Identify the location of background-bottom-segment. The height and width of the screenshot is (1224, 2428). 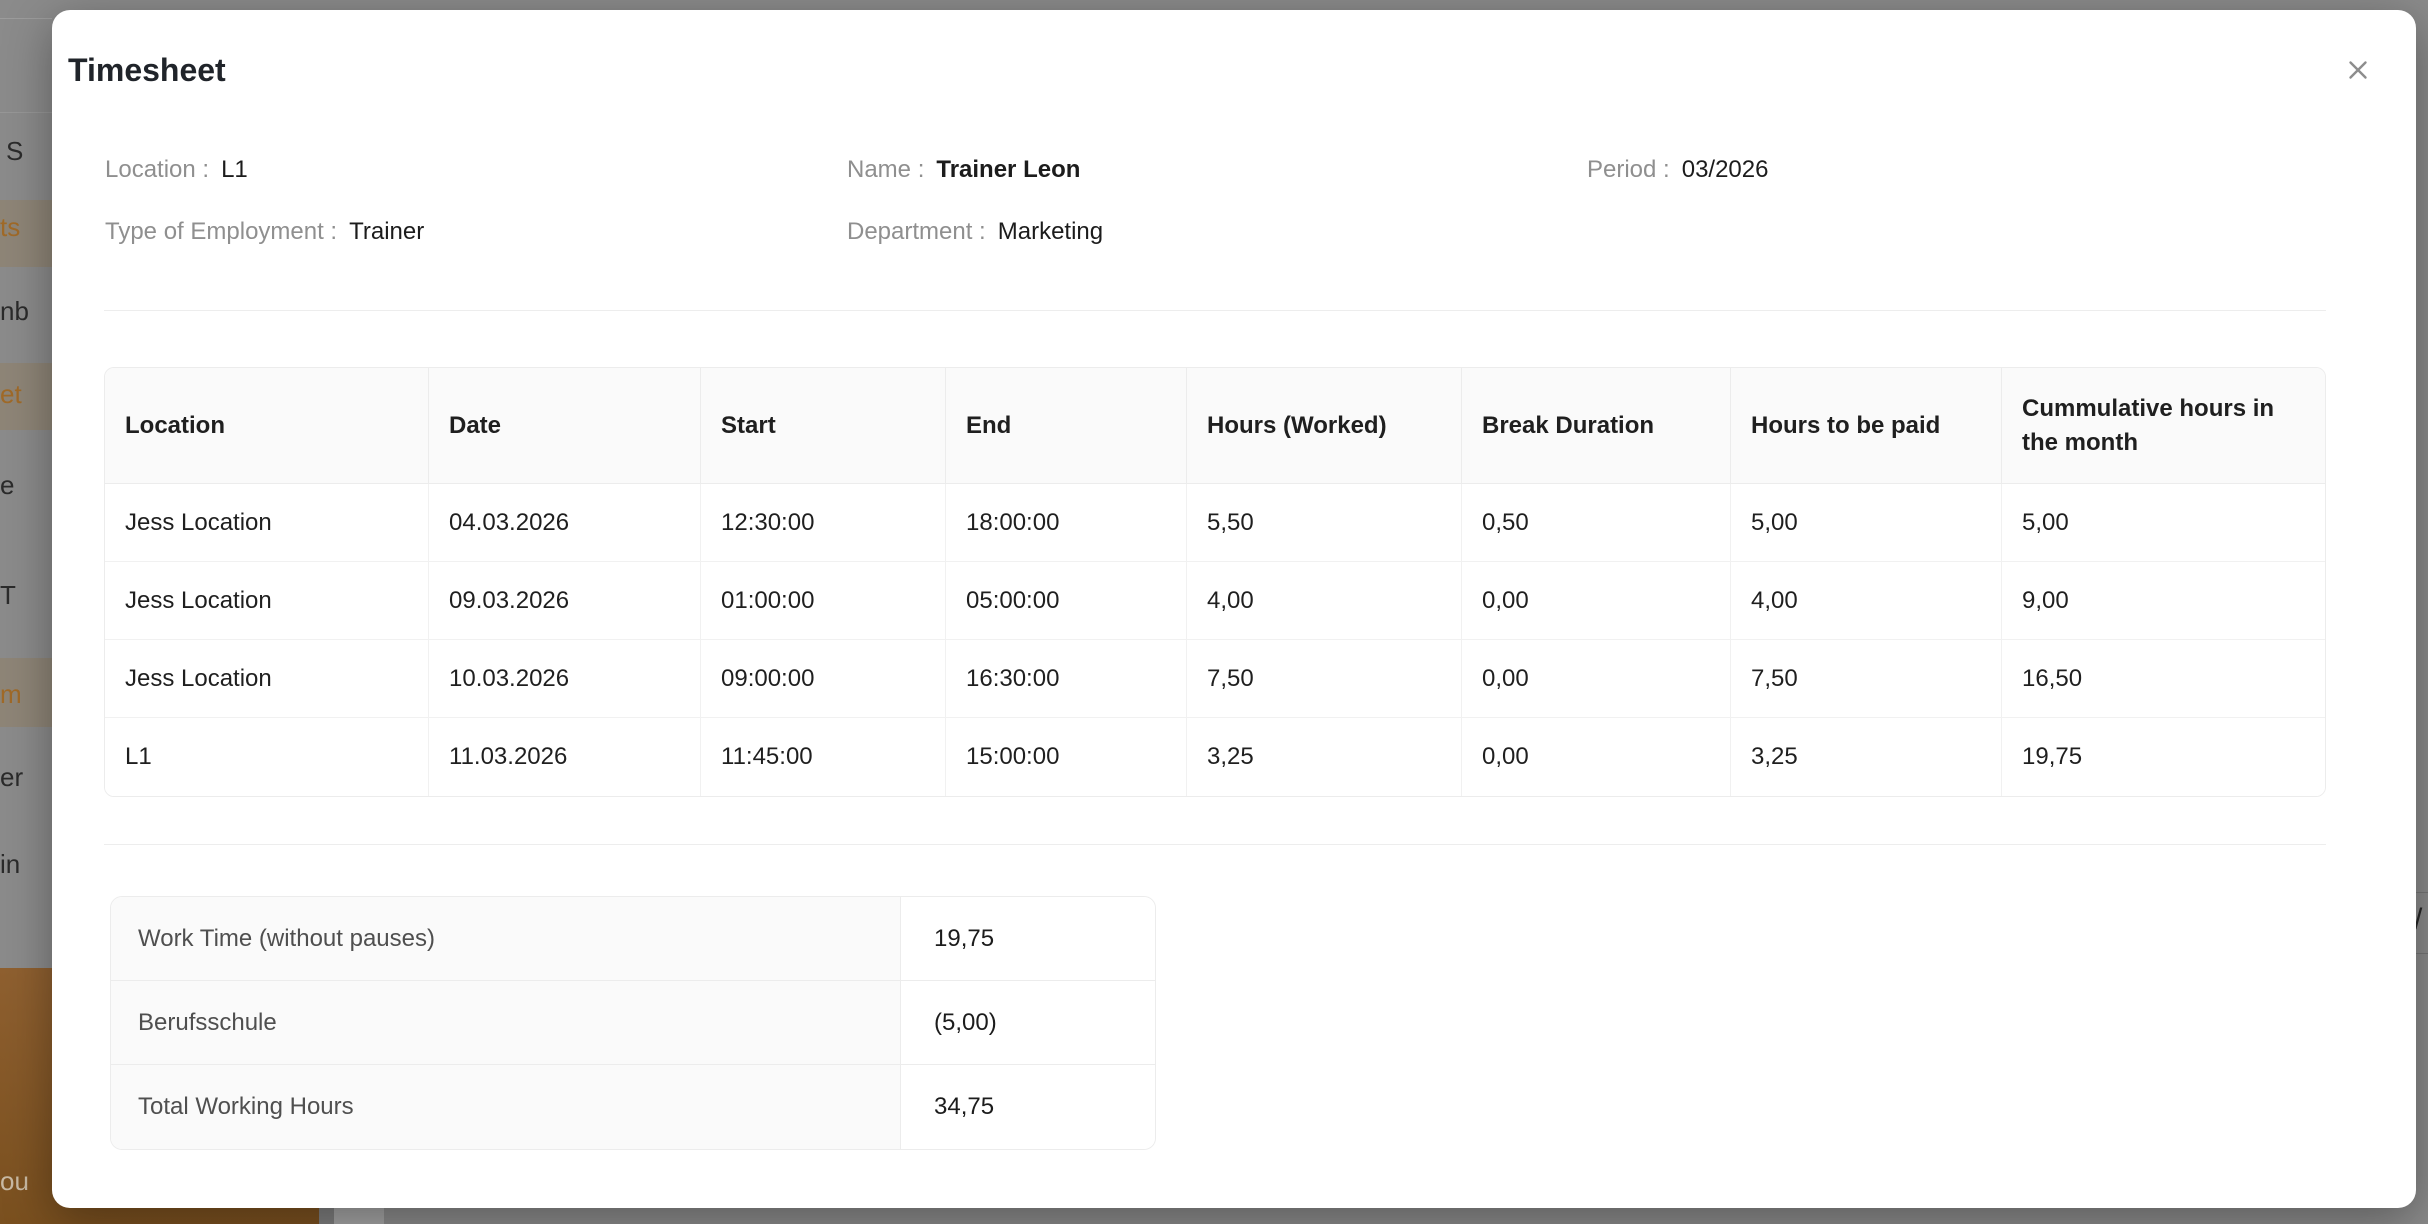
(326, 1216).